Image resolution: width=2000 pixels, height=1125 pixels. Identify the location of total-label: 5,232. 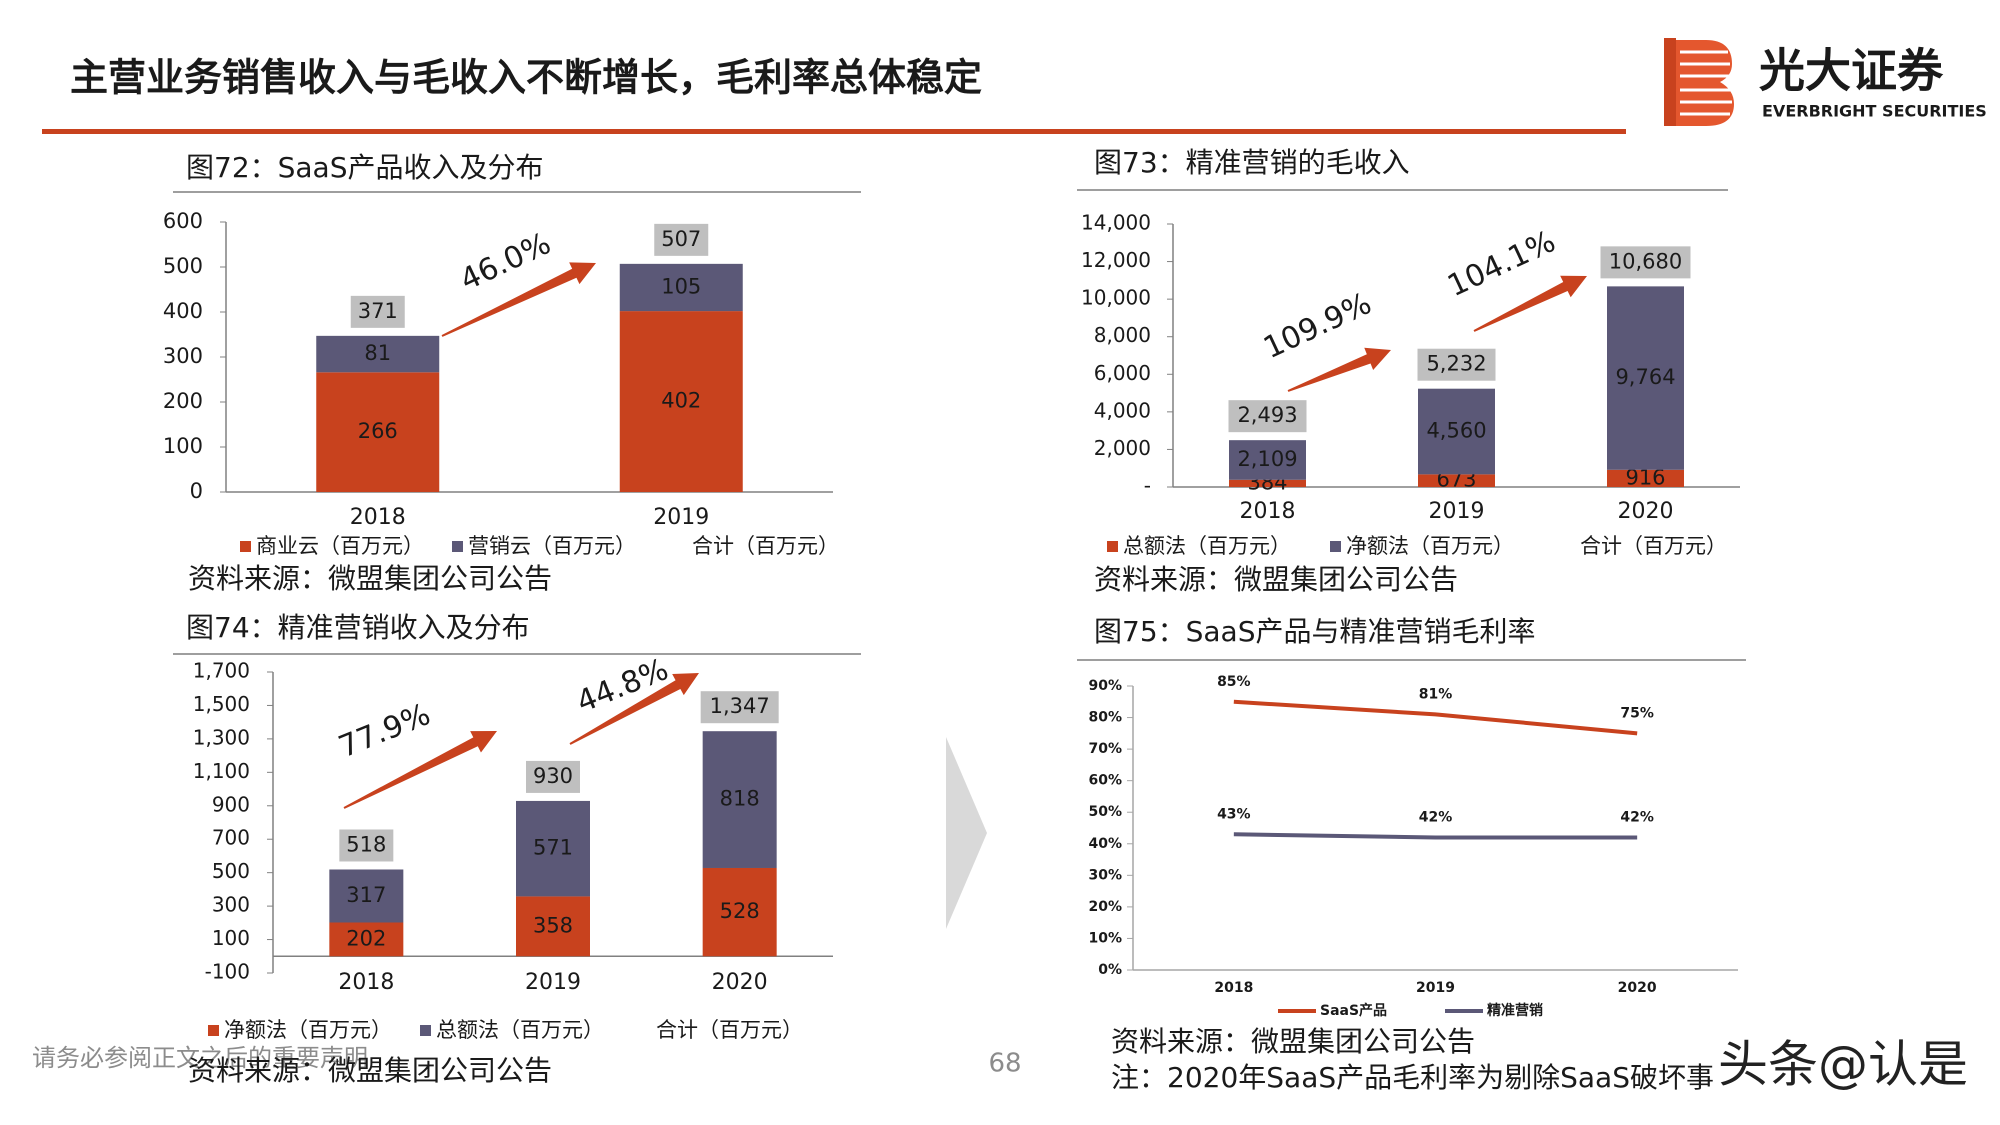
(1456, 364).